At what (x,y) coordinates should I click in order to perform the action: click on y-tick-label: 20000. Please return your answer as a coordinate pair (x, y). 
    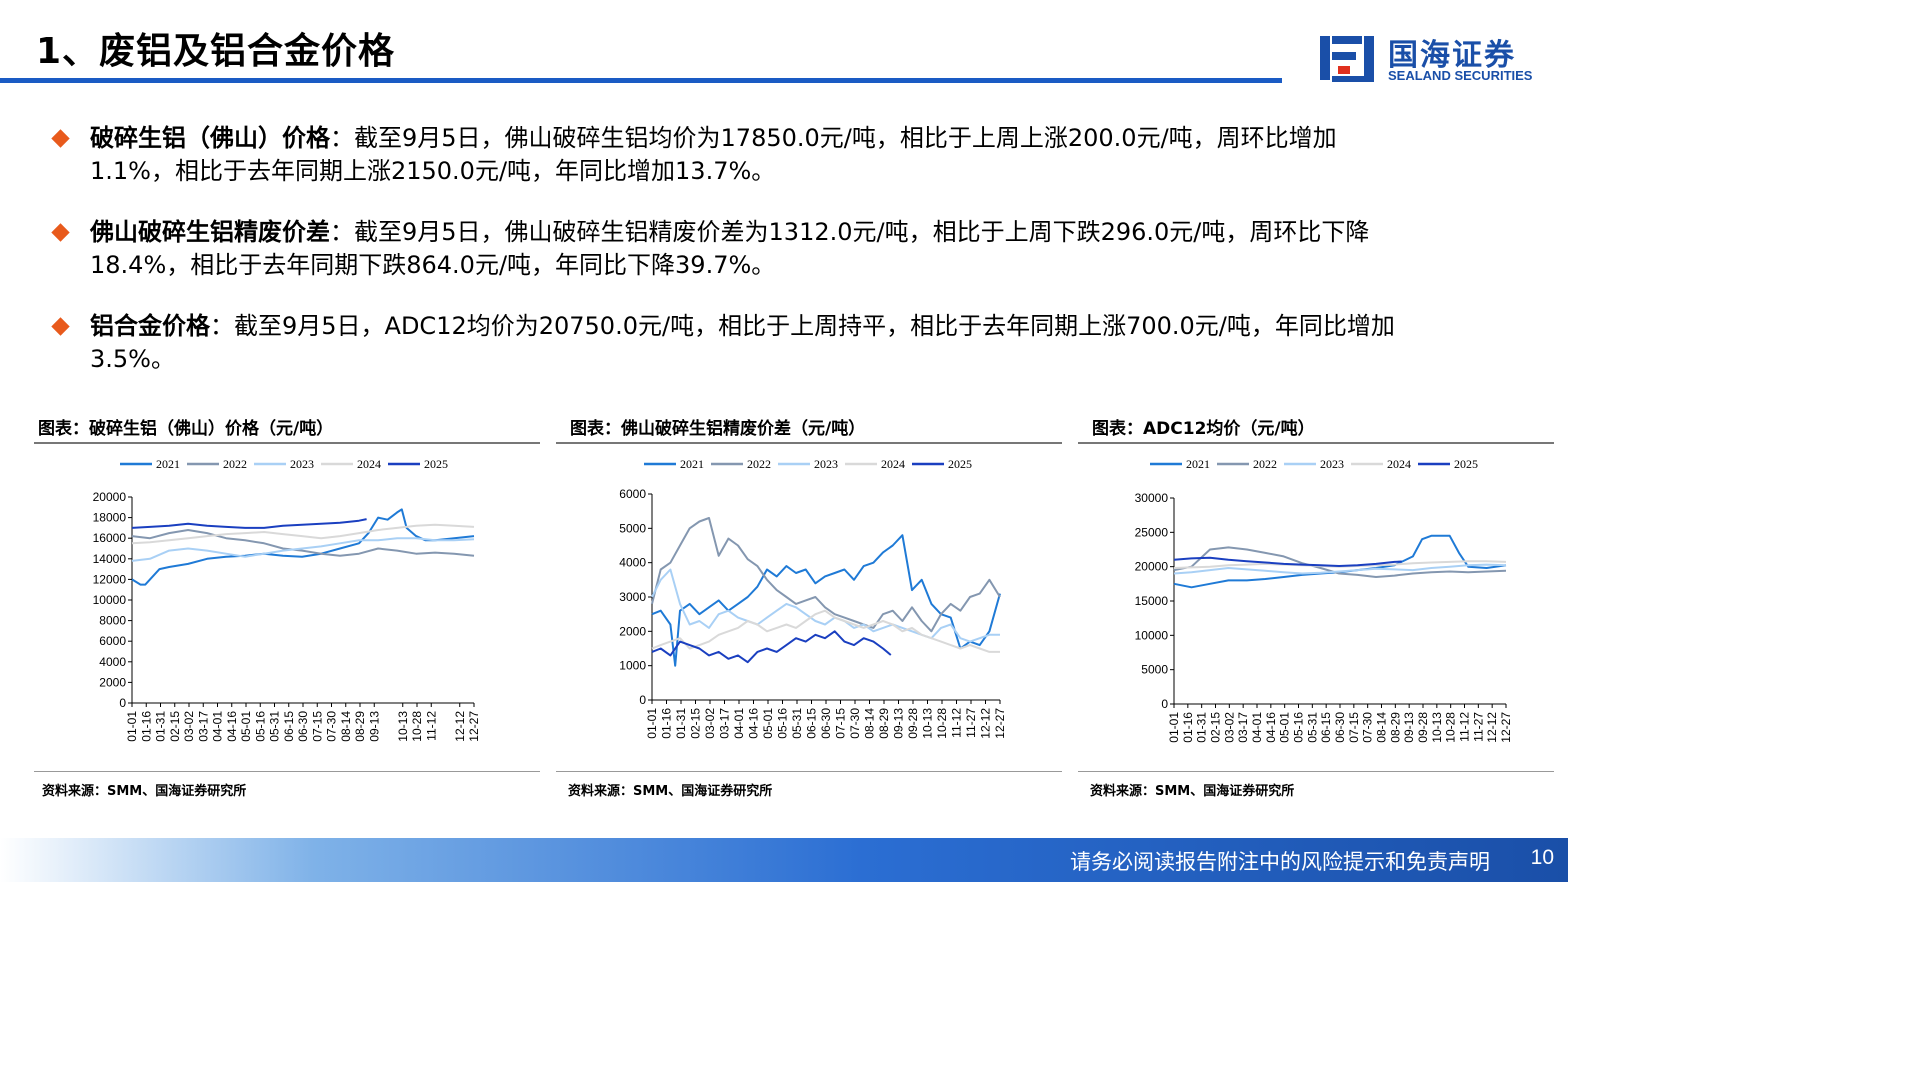
    Looking at the image, I should click on (1152, 567).